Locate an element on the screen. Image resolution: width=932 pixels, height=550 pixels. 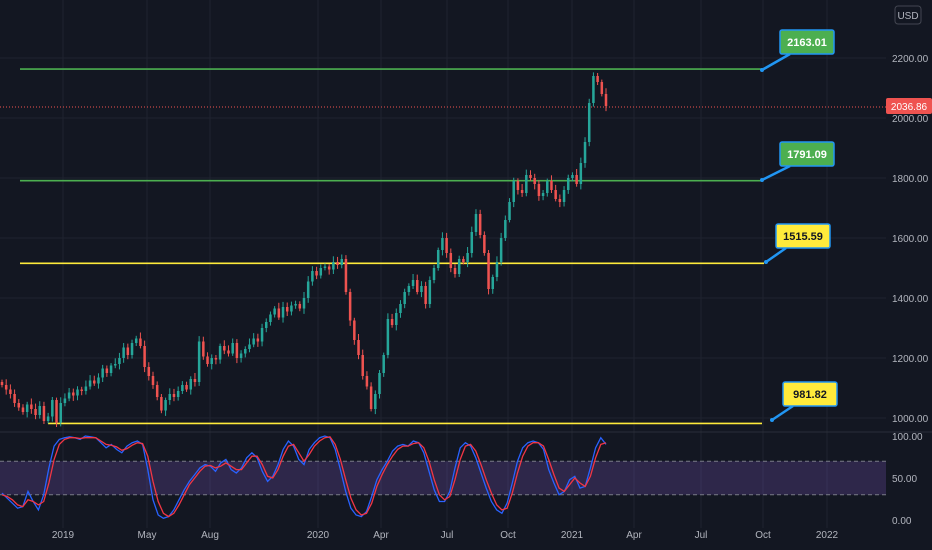
level-callout: 1791.09 is located at coordinates (797, 161).